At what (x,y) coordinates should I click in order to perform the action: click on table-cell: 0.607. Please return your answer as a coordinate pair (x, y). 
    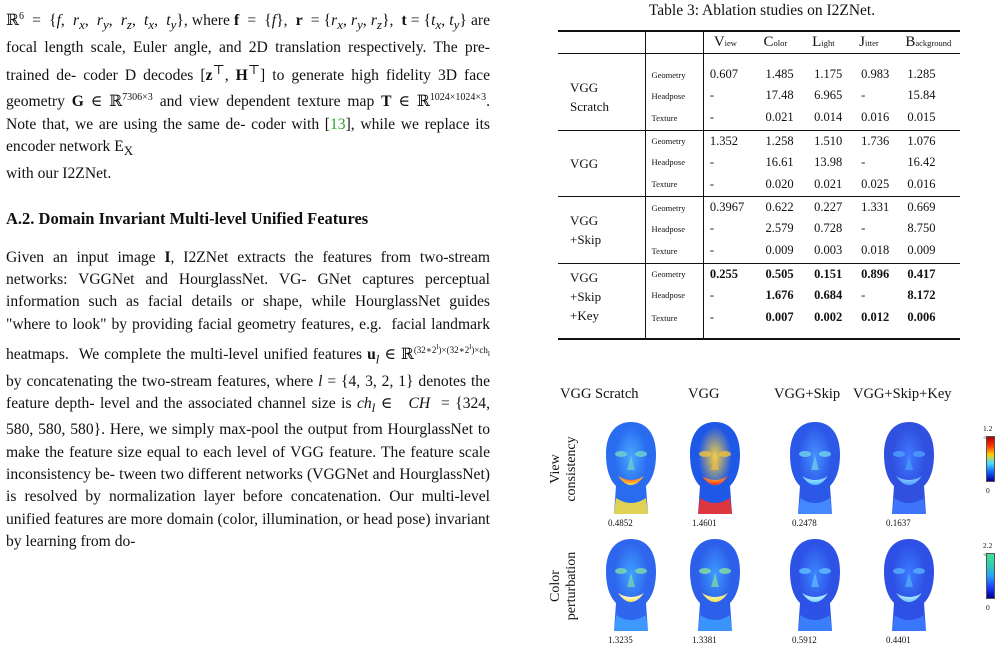
    Looking at the image, I should click on (723, 74).